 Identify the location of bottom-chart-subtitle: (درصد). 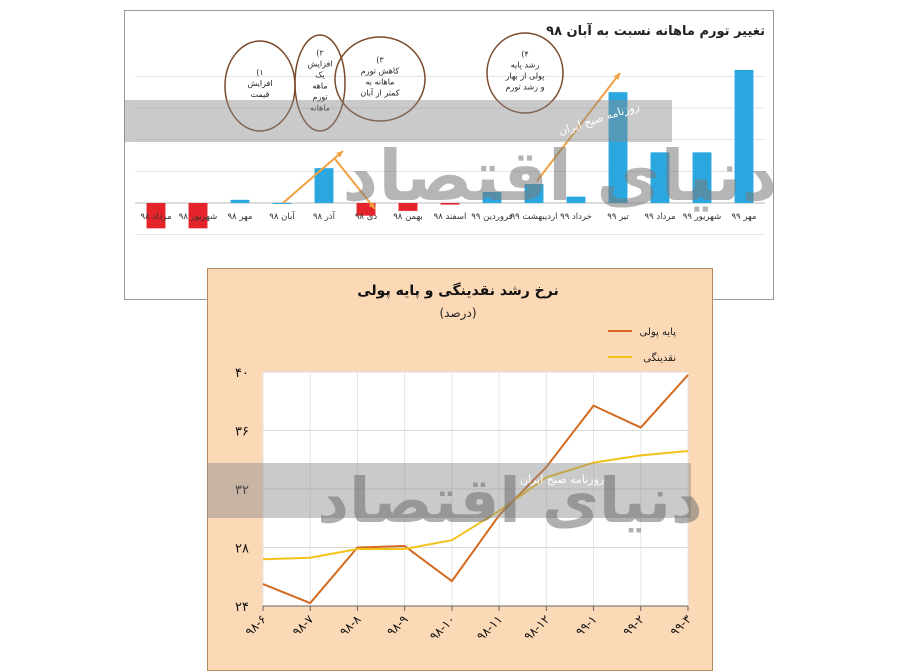
(457, 313).